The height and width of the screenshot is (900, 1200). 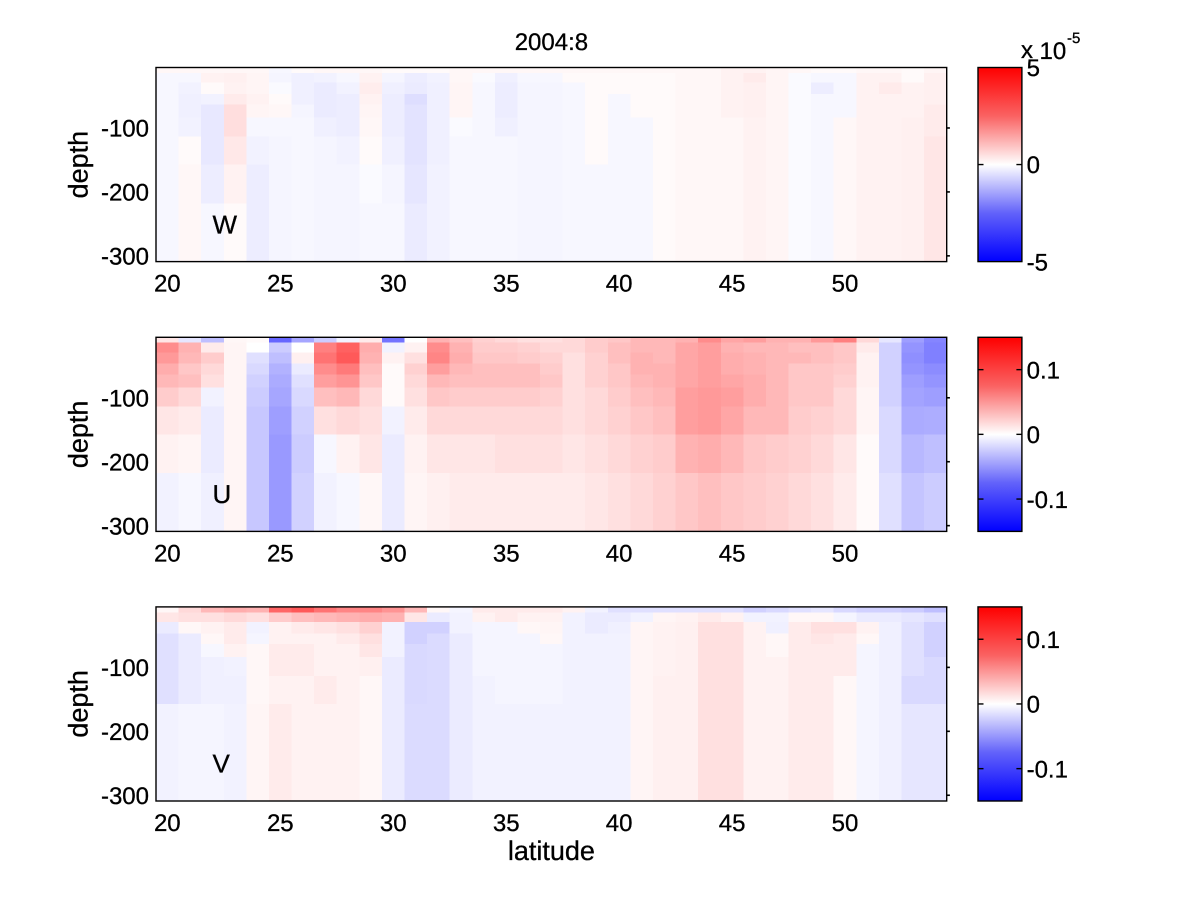 What do you see at coordinates (1027, 50) in the screenshot?
I see `svg-text: x` at bounding box center [1027, 50].